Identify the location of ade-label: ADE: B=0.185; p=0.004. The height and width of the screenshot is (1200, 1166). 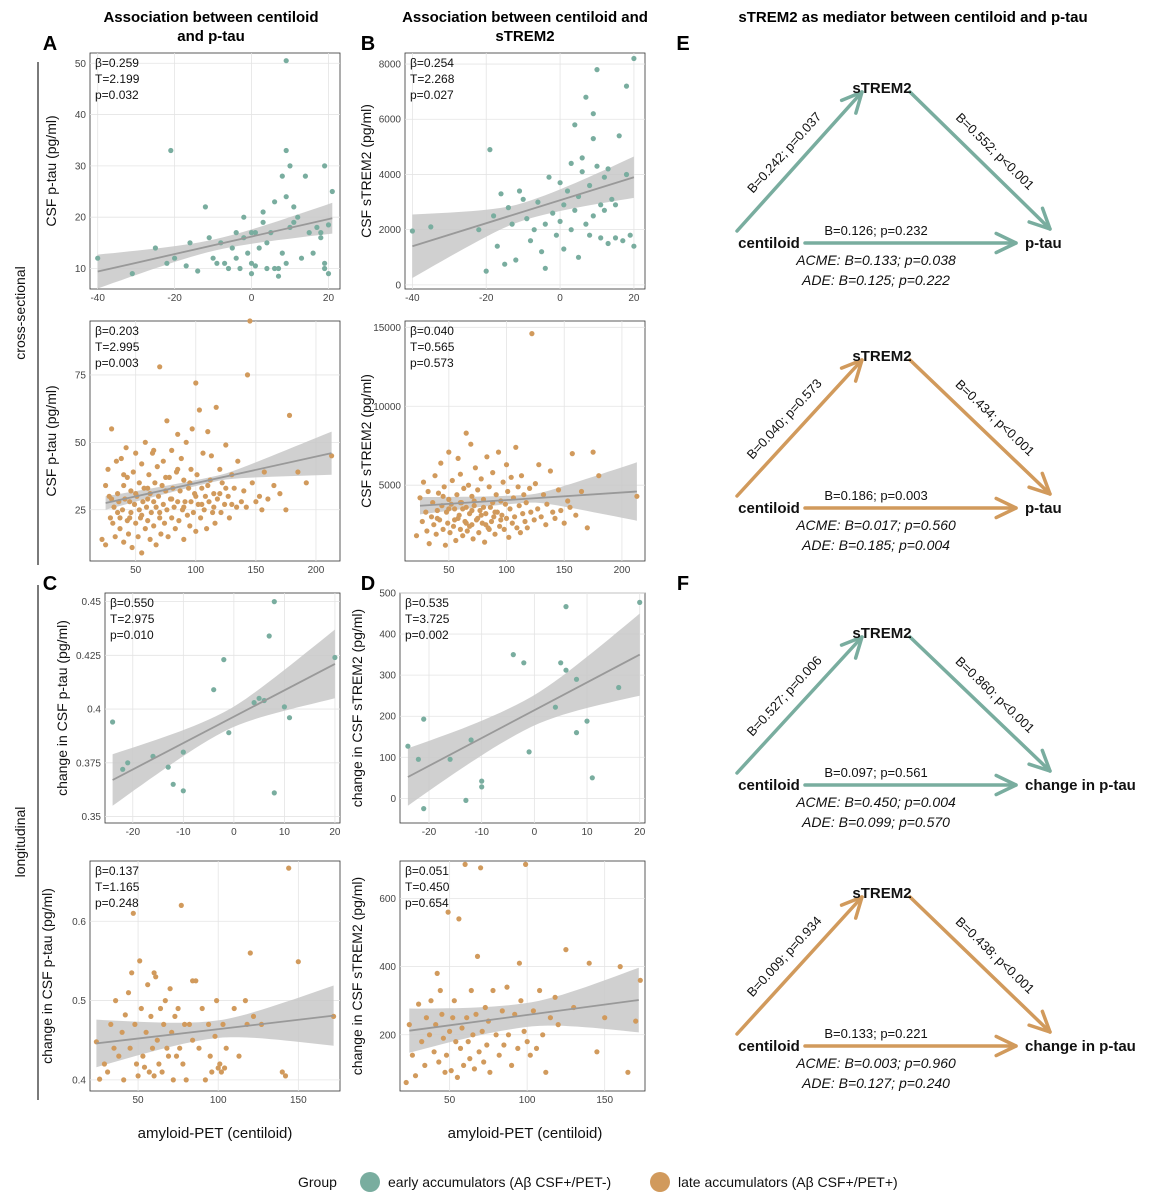
(875, 545).